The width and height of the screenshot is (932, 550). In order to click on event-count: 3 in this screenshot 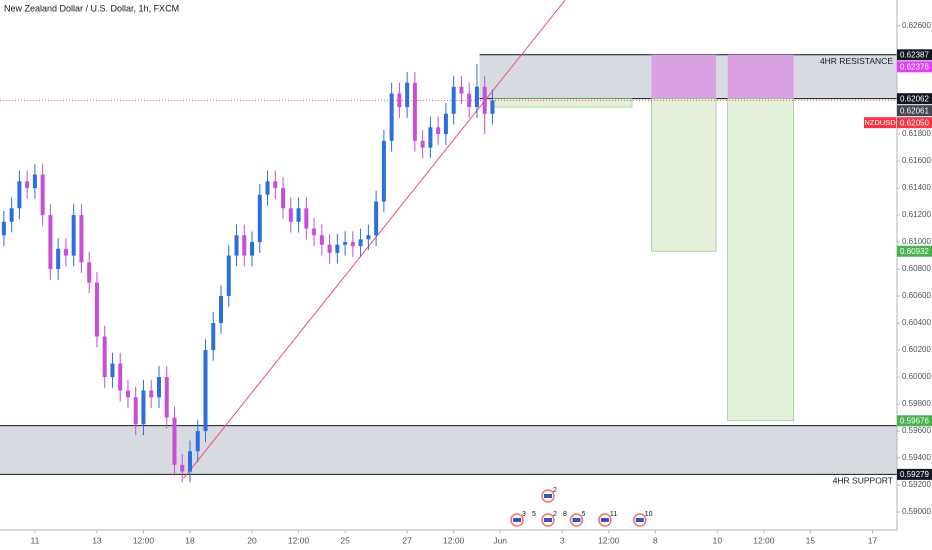, I will do `click(524, 514)`.